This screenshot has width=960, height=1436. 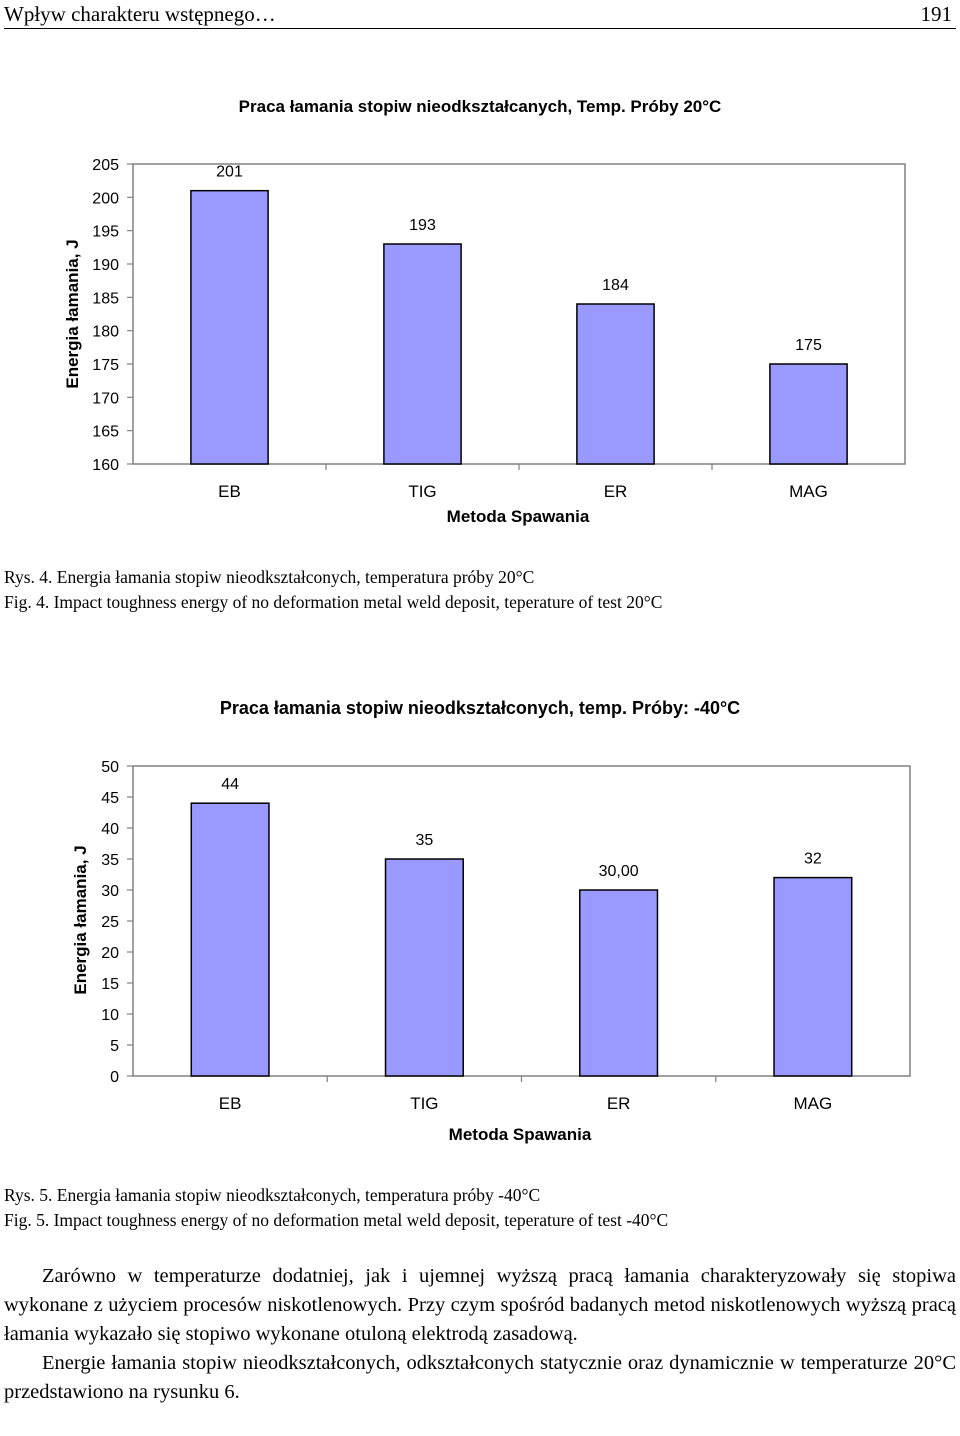 I want to click on y-tick-label: 40, so click(x=110, y=829).